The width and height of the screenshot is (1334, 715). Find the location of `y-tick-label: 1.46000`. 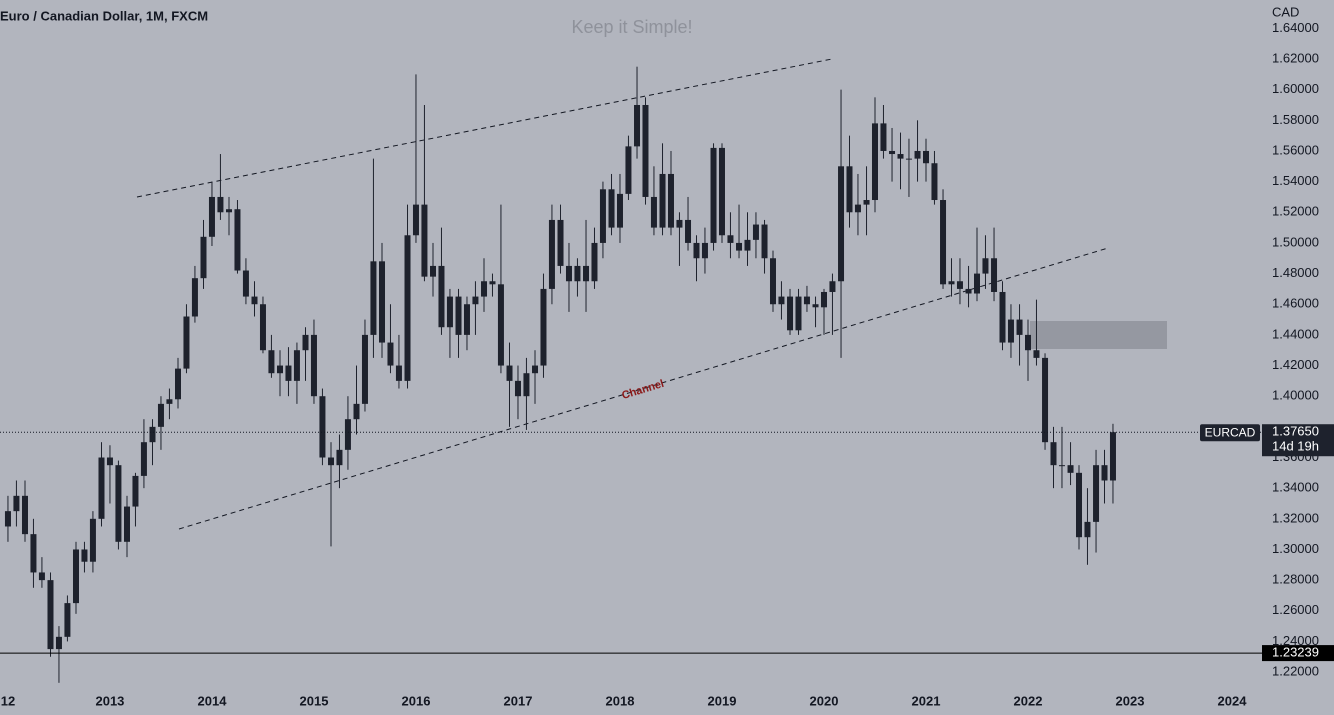

y-tick-label: 1.46000 is located at coordinates (1295, 303).